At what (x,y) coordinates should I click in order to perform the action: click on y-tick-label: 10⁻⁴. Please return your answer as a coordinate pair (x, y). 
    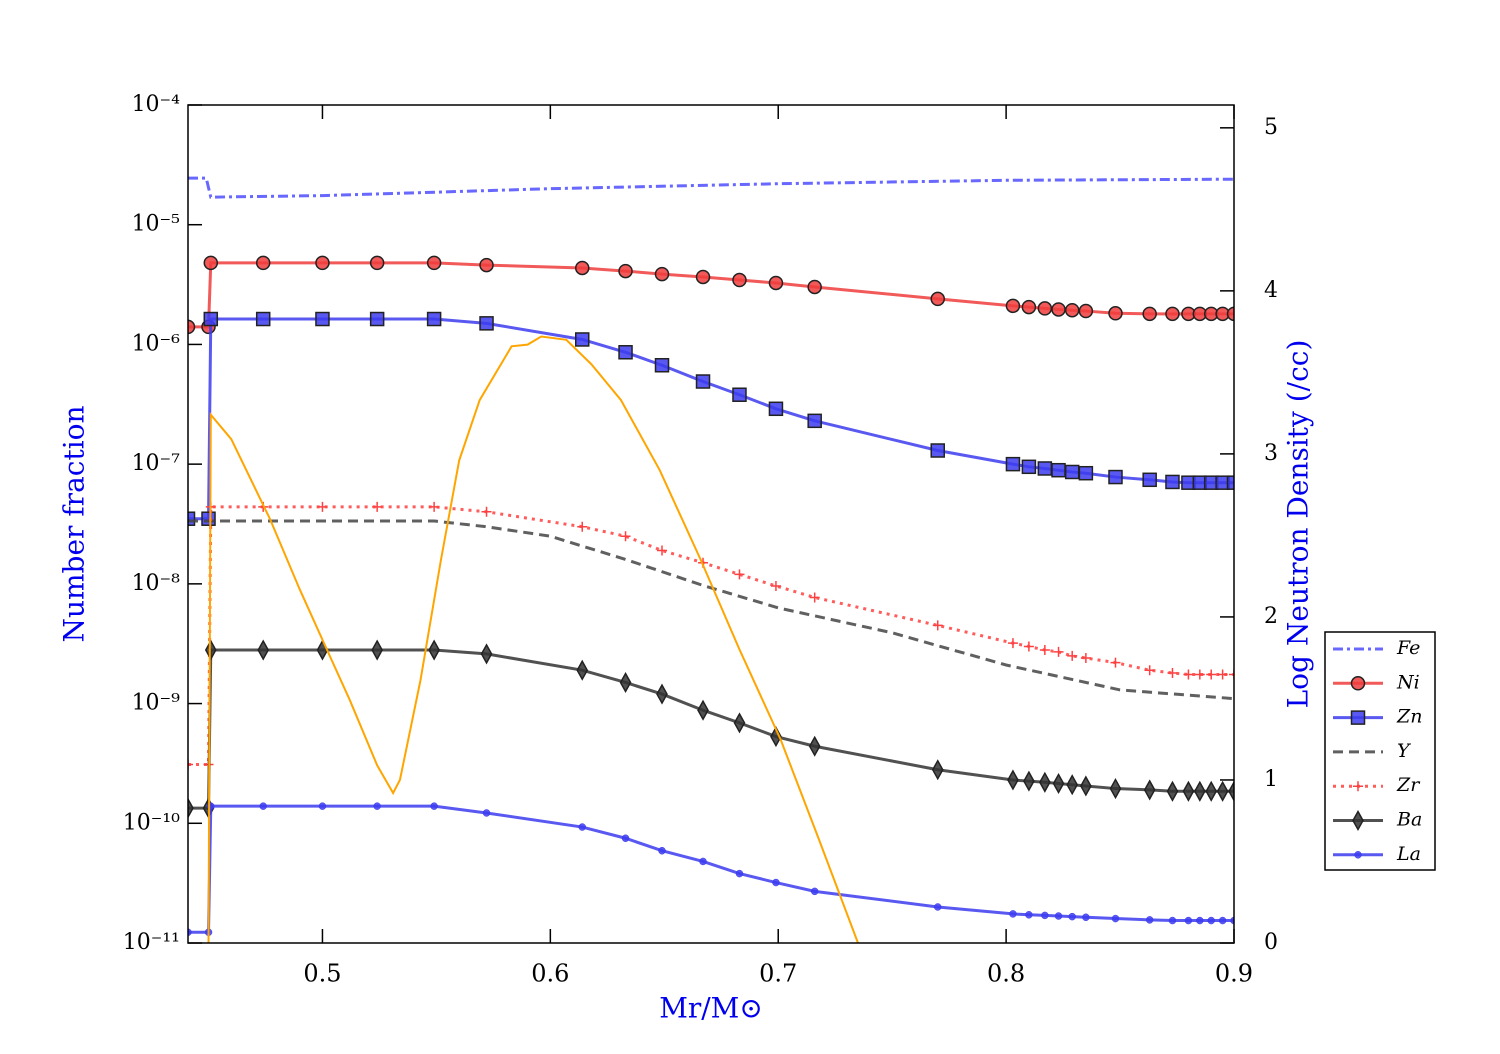
    Looking at the image, I should click on (156, 104).